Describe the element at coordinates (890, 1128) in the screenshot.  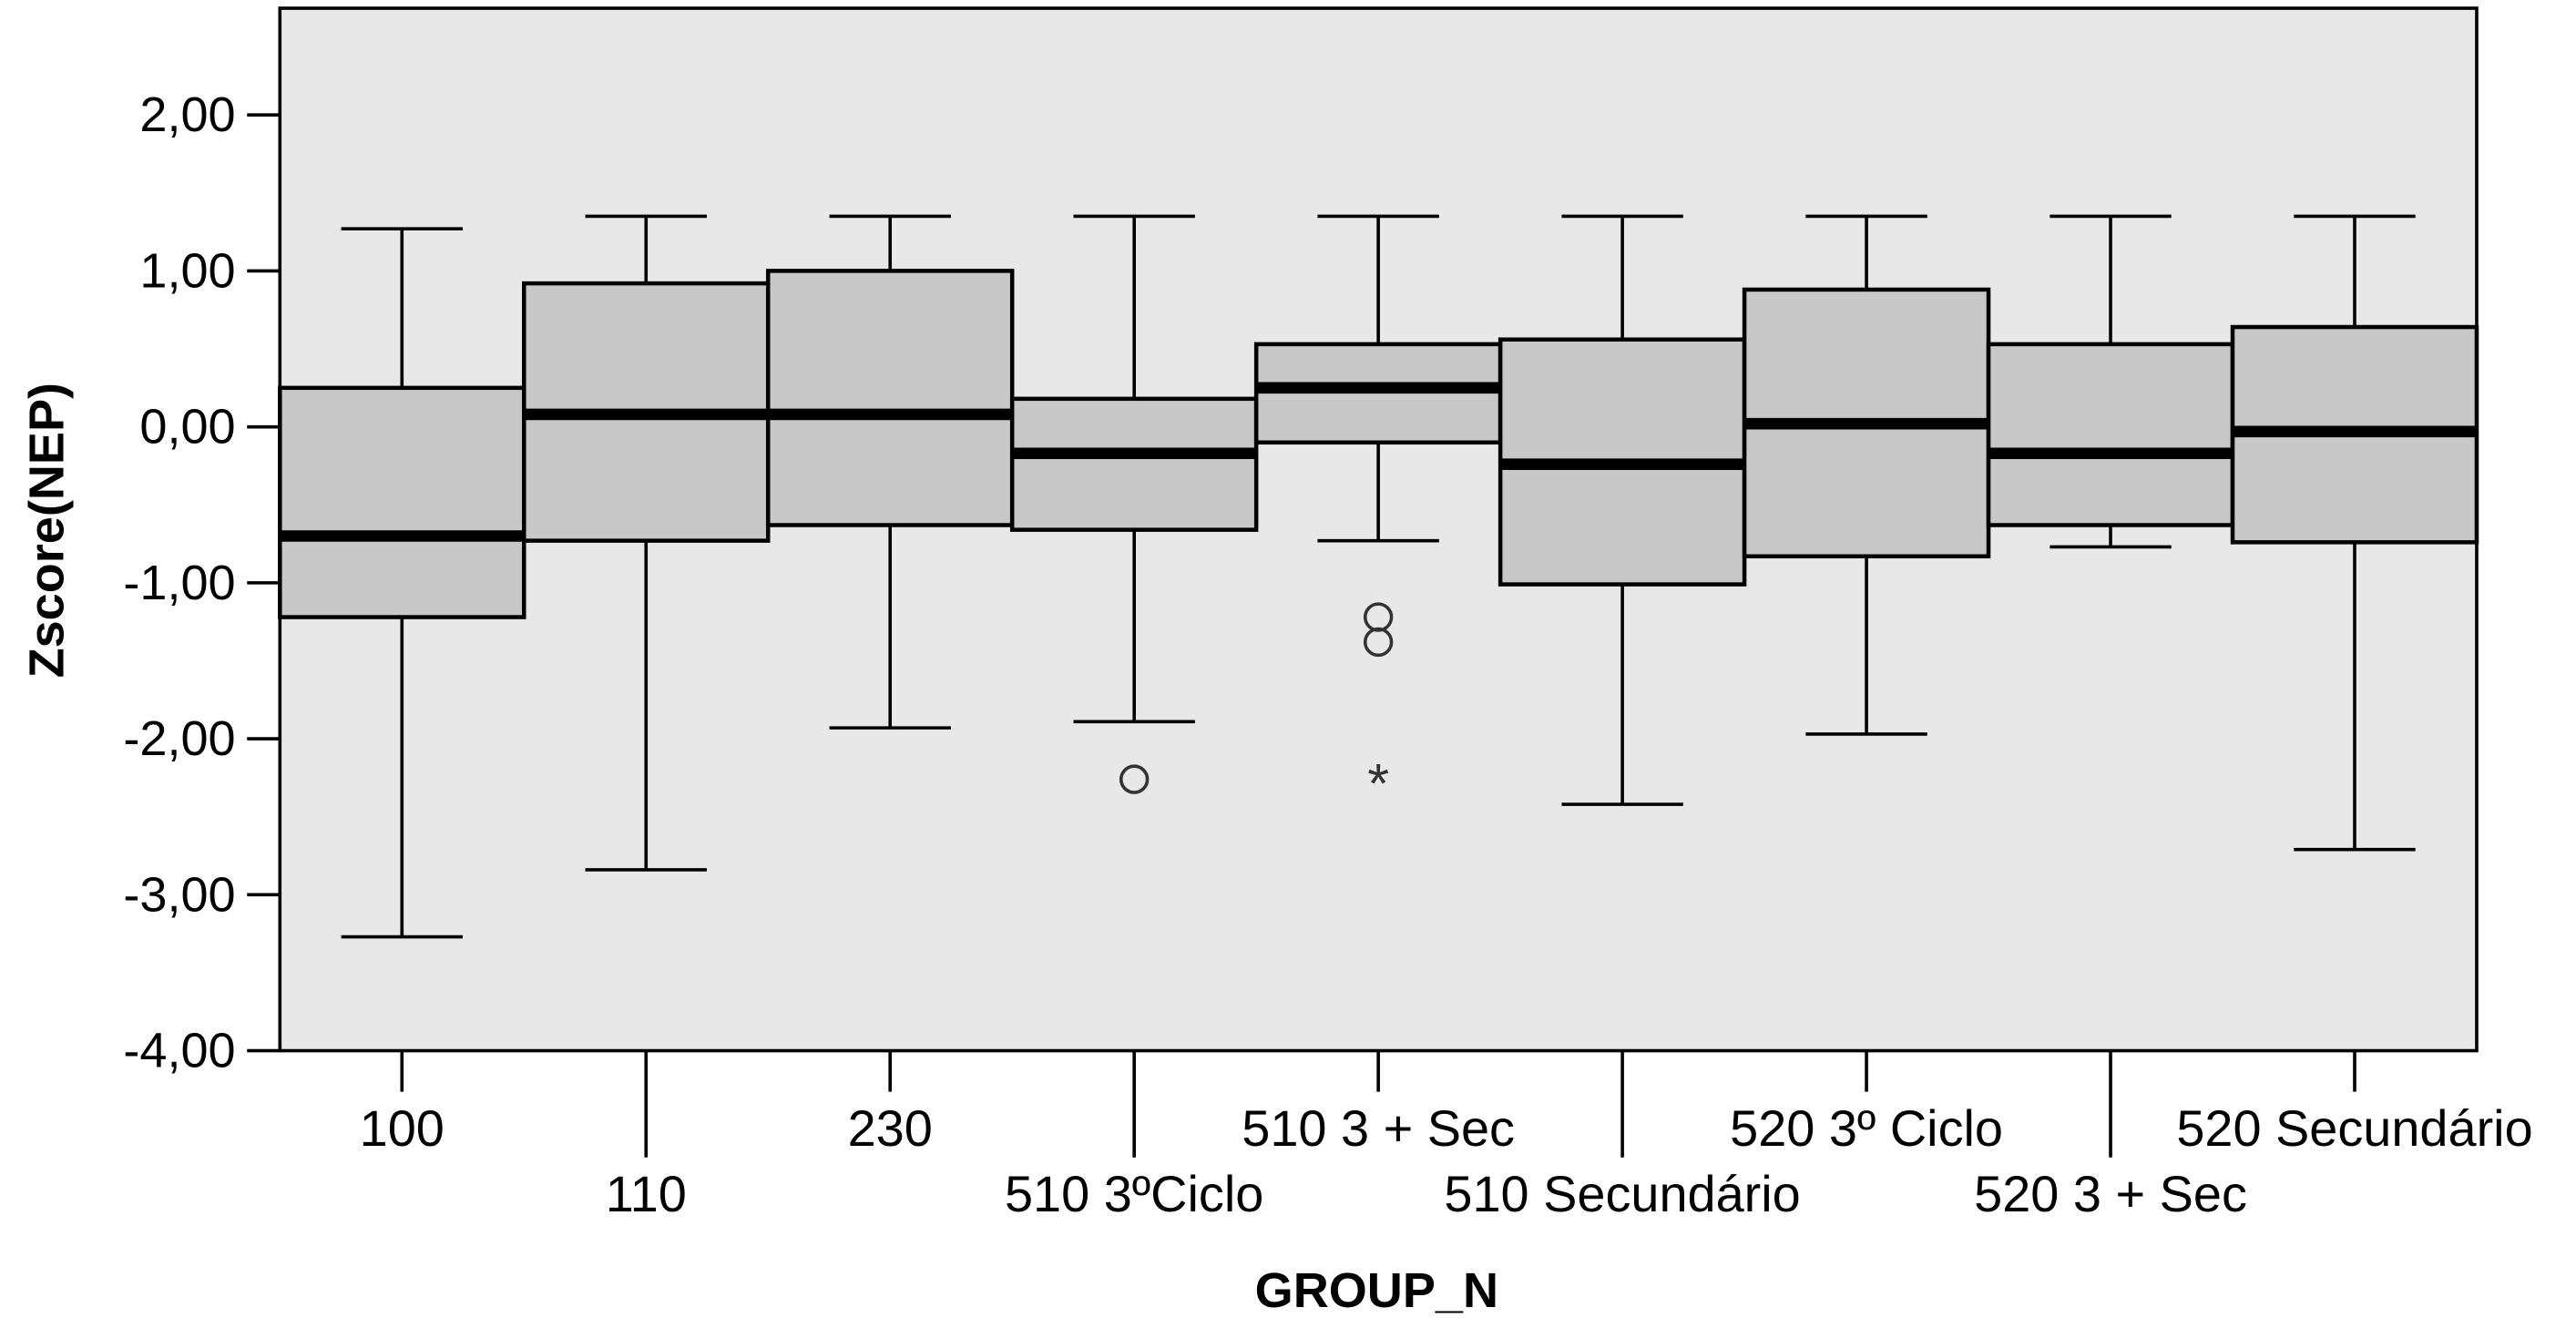
I see `x-tick-label: 230` at that location.